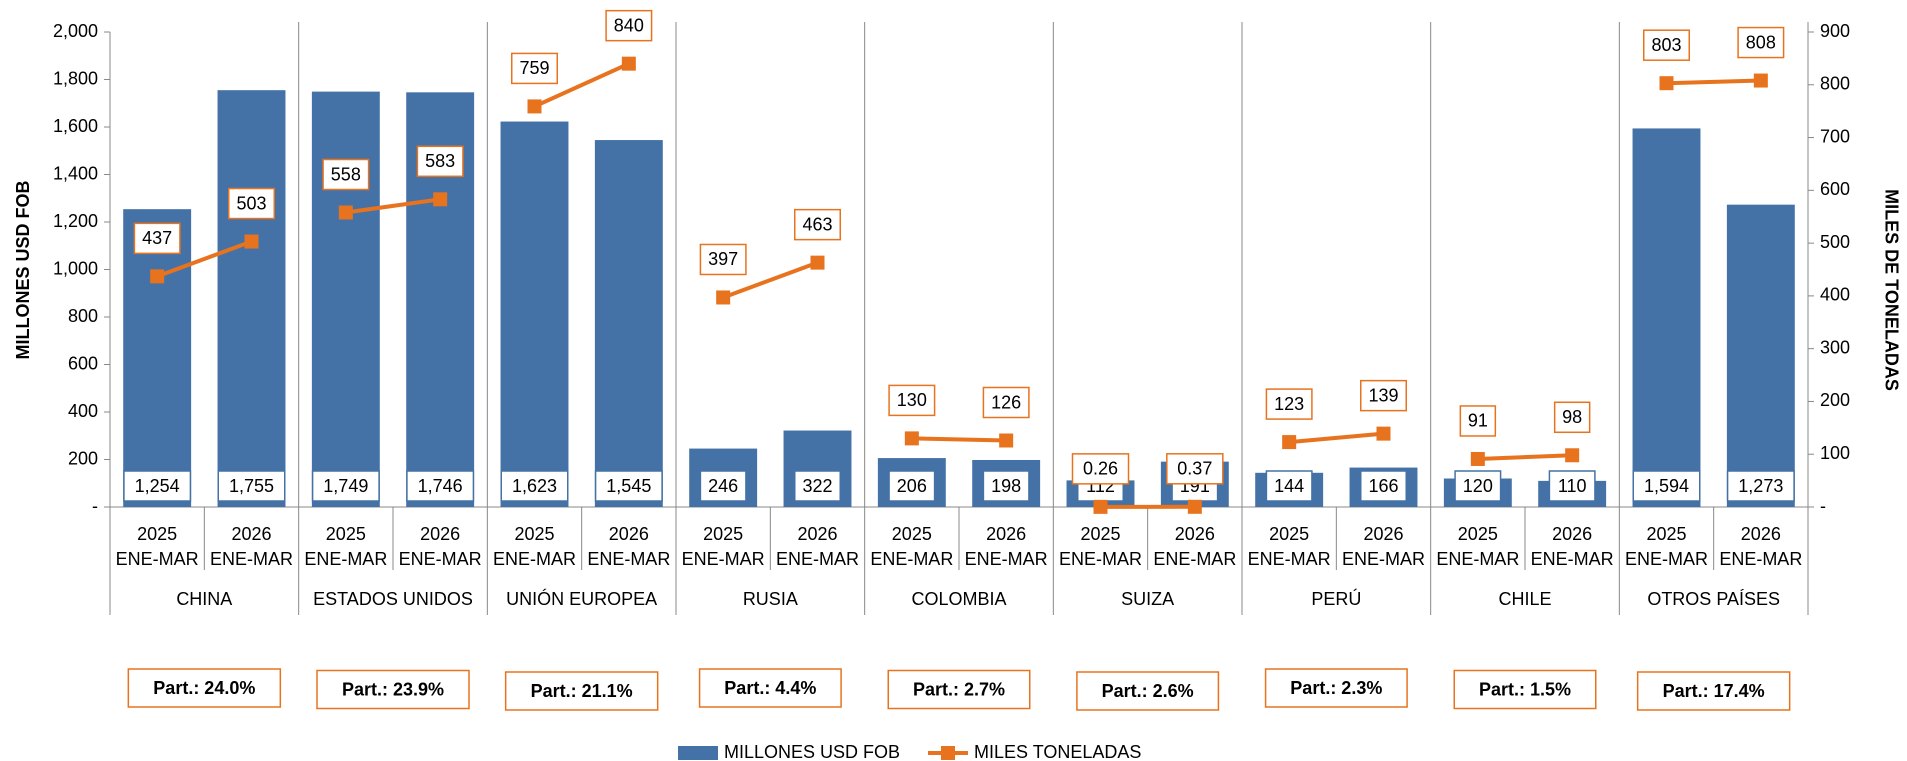  I want to click on bar-value-label: 246, so click(723, 486).